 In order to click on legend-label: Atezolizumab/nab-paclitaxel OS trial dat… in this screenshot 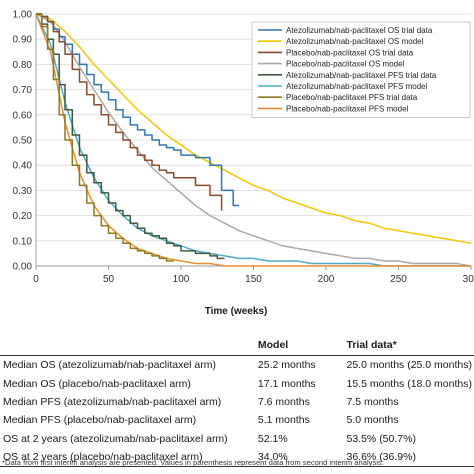, I will do `click(359, 30)`.